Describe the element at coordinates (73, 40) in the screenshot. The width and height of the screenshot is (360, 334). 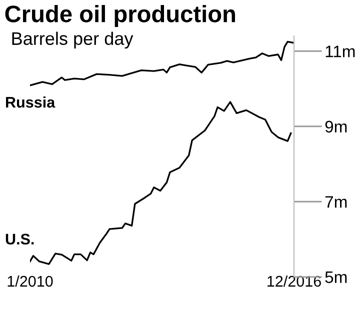
I see `chart-subtitle: Barrels per day` at that location.